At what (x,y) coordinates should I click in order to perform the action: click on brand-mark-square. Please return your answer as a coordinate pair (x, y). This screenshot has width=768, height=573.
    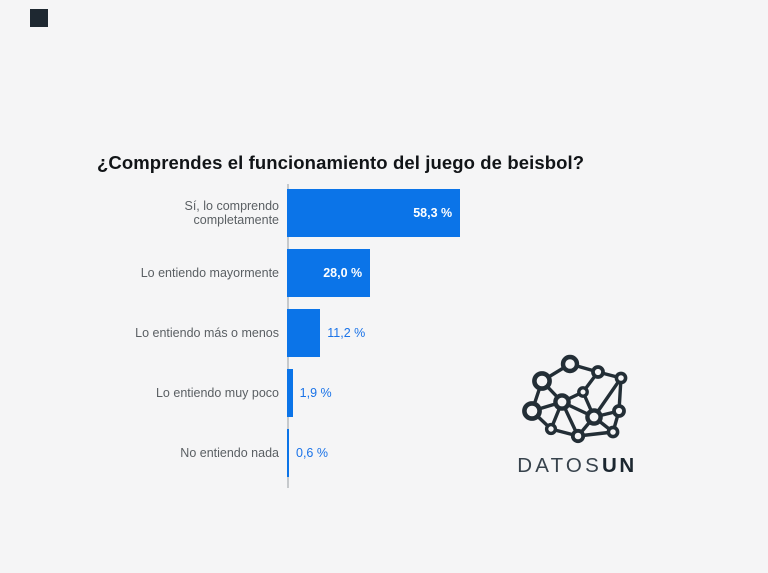
    Looking at the image, I should click on (39, 18).